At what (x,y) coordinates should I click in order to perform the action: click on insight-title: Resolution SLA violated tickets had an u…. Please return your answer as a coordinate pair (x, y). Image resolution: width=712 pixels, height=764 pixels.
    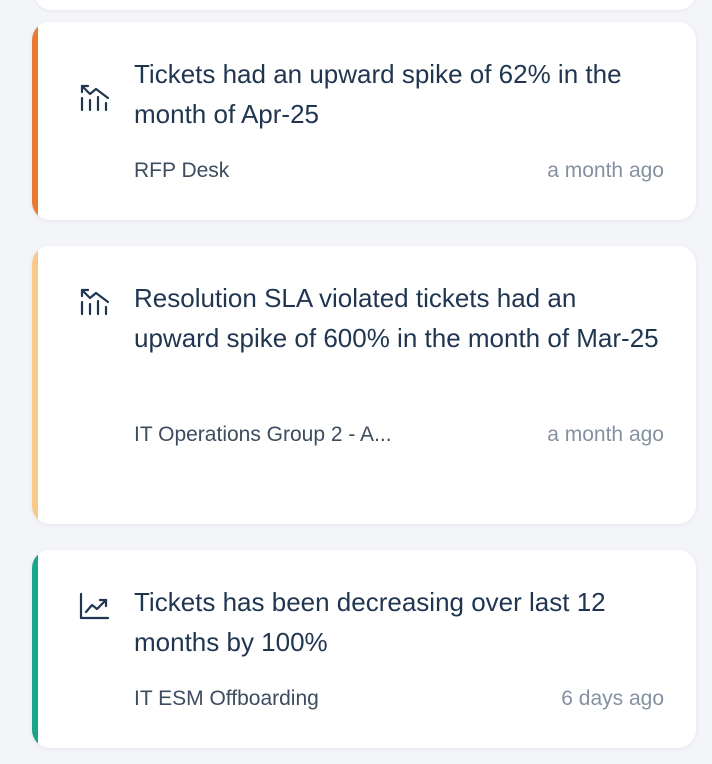
    Looking at the image, I should click on (396, 318).